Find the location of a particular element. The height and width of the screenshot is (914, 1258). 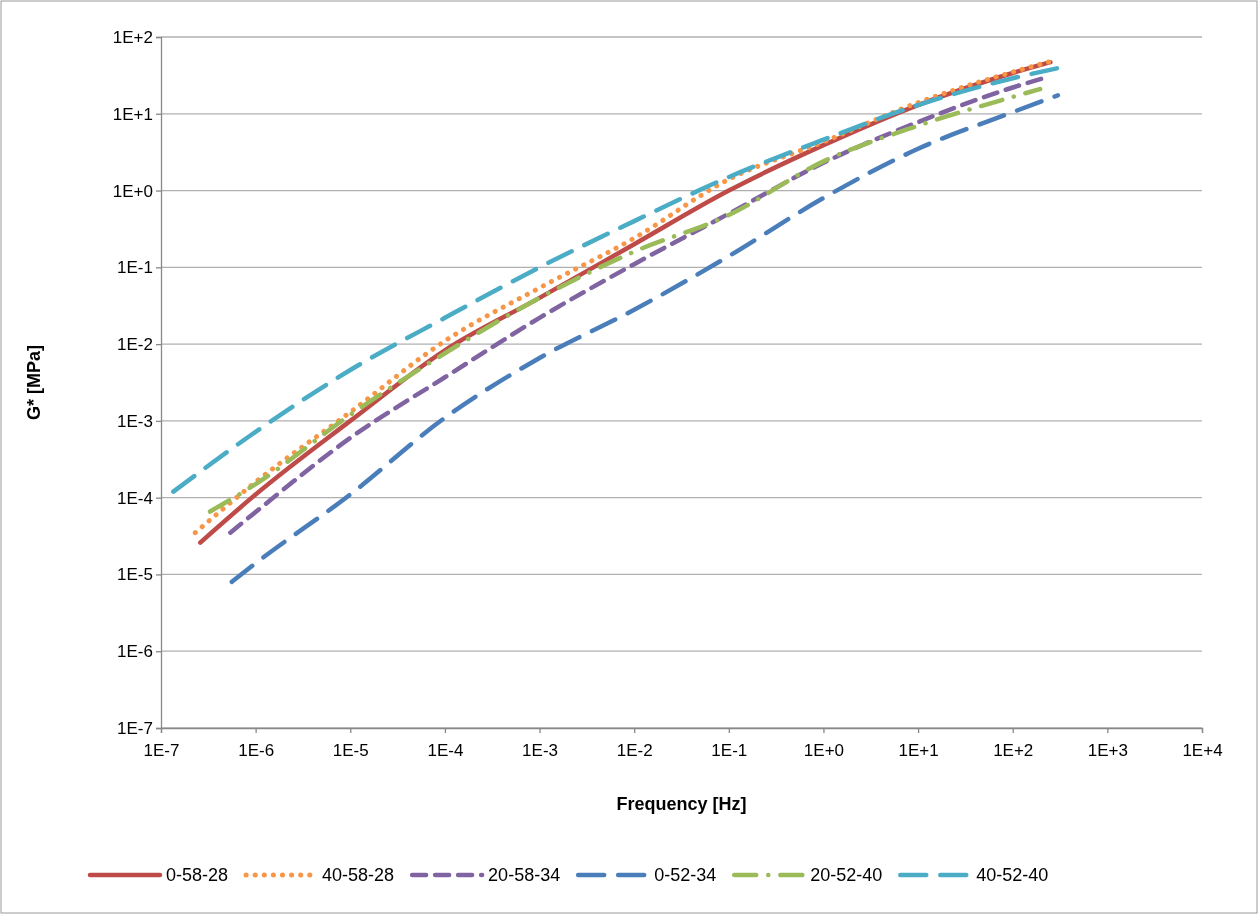

y-tick-label: 1E+1 is located at coordinates (132, 114).